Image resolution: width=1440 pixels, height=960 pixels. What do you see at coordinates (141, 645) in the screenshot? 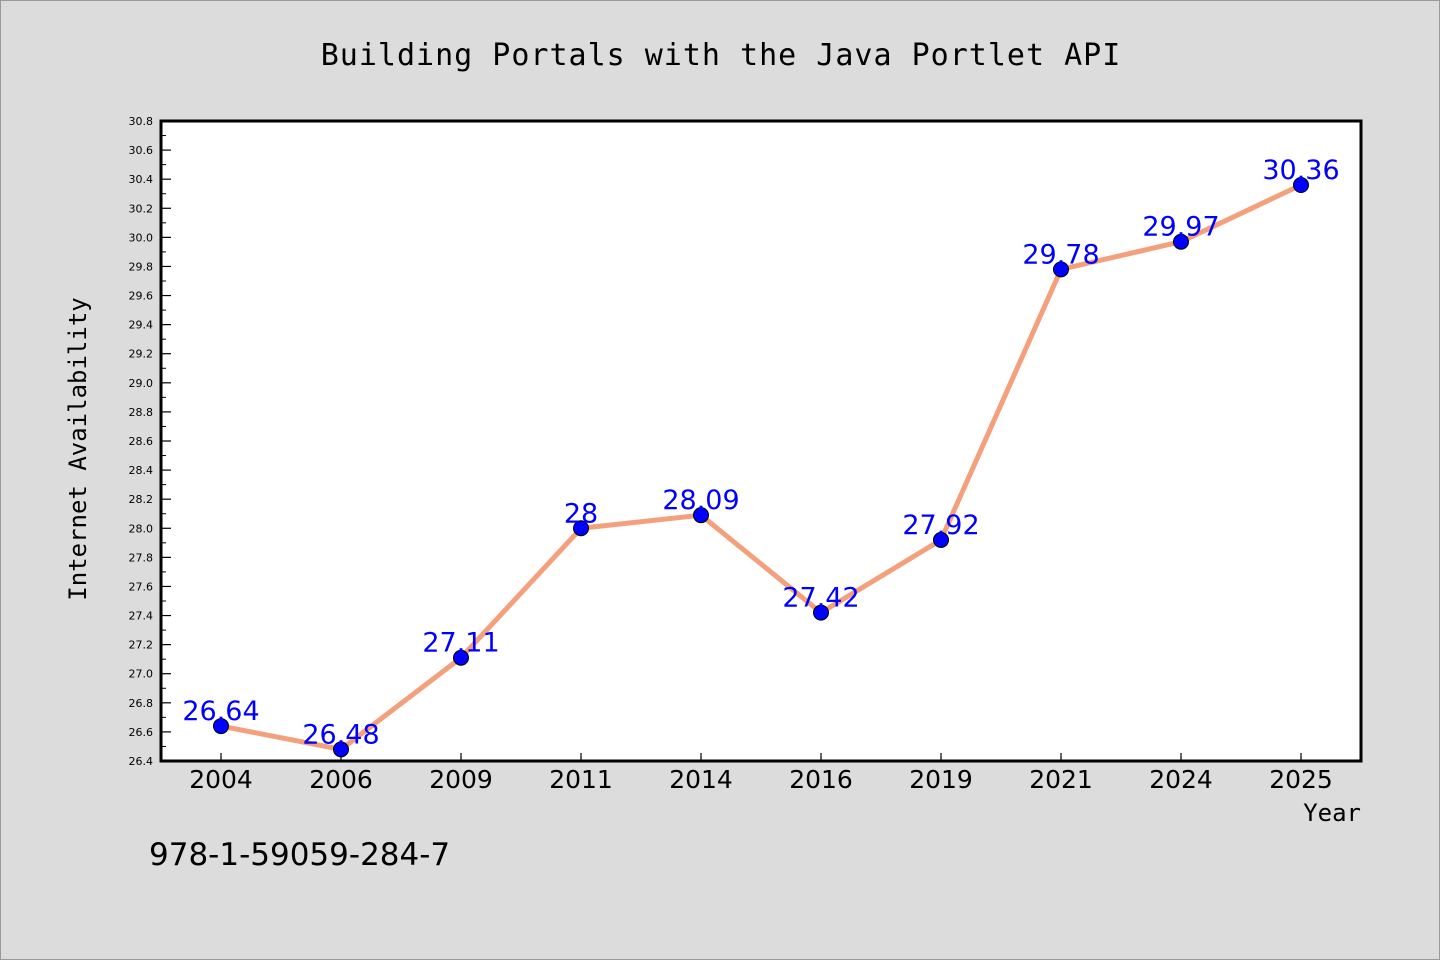
I see `y-tick-label: 27.2` at bounding box center [141, 645].